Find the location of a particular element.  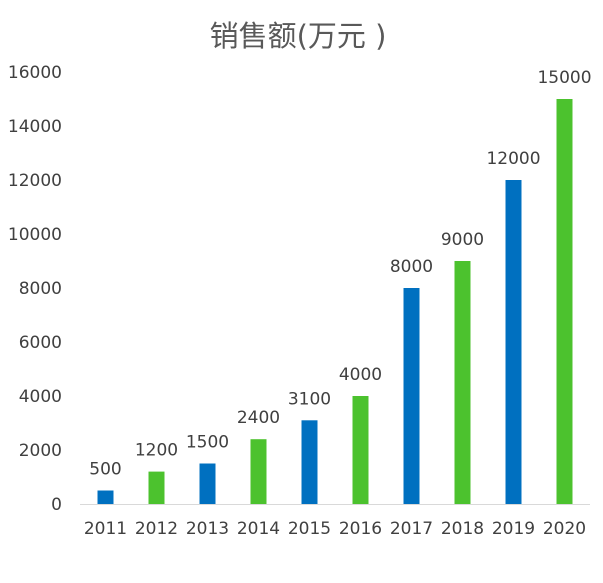

y-tick-label: 14000 is located at coordinates (35, 127).